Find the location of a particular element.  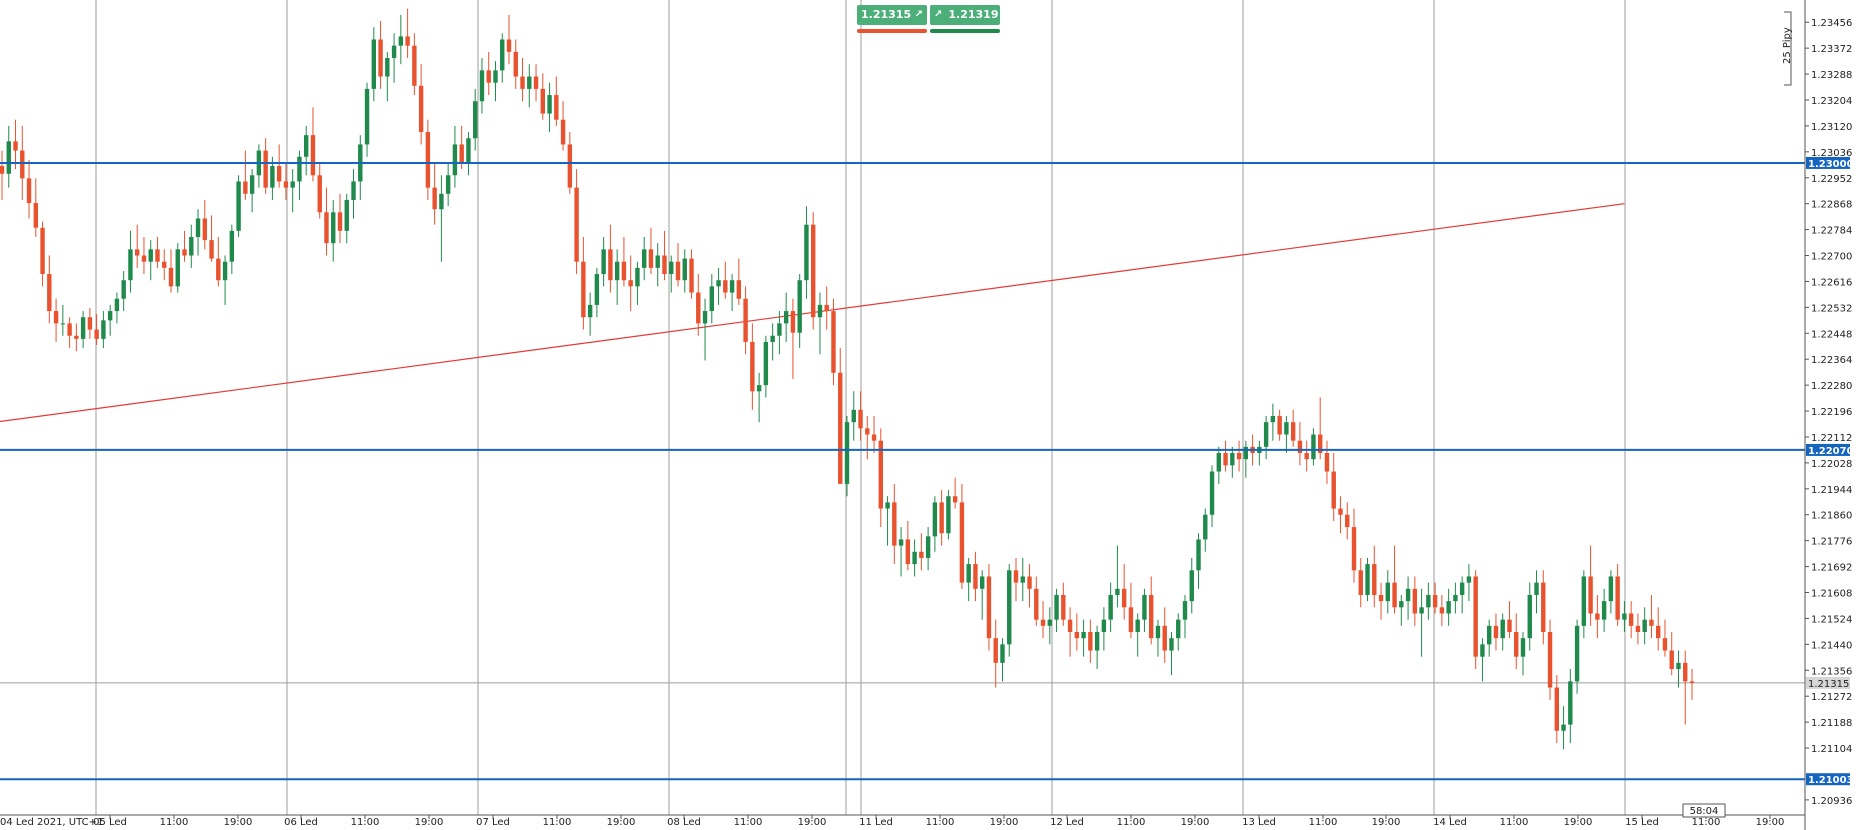

y-tick-label: 1.21440 is located at coordinates (1831, 645).